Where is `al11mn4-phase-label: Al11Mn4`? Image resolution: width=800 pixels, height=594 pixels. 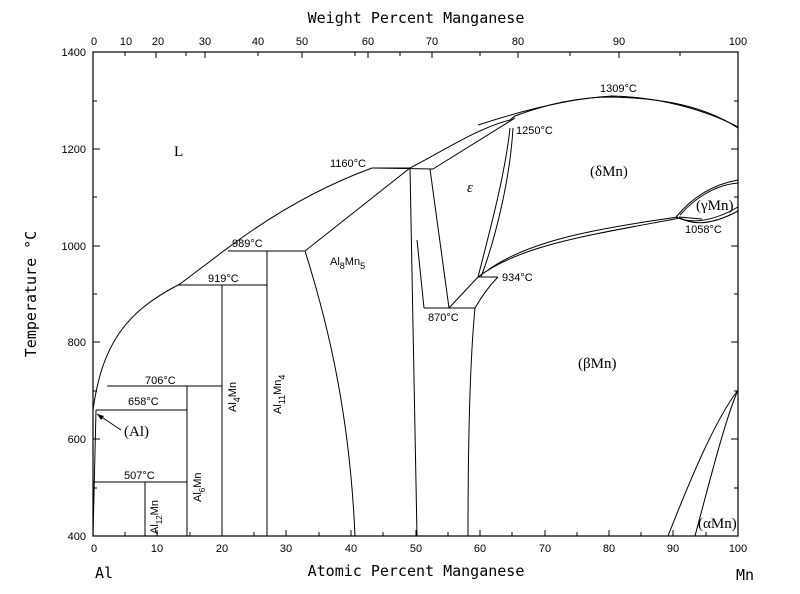 al11mn4-phase-label: Al11Mn4 is located at coordinates (279, 394).